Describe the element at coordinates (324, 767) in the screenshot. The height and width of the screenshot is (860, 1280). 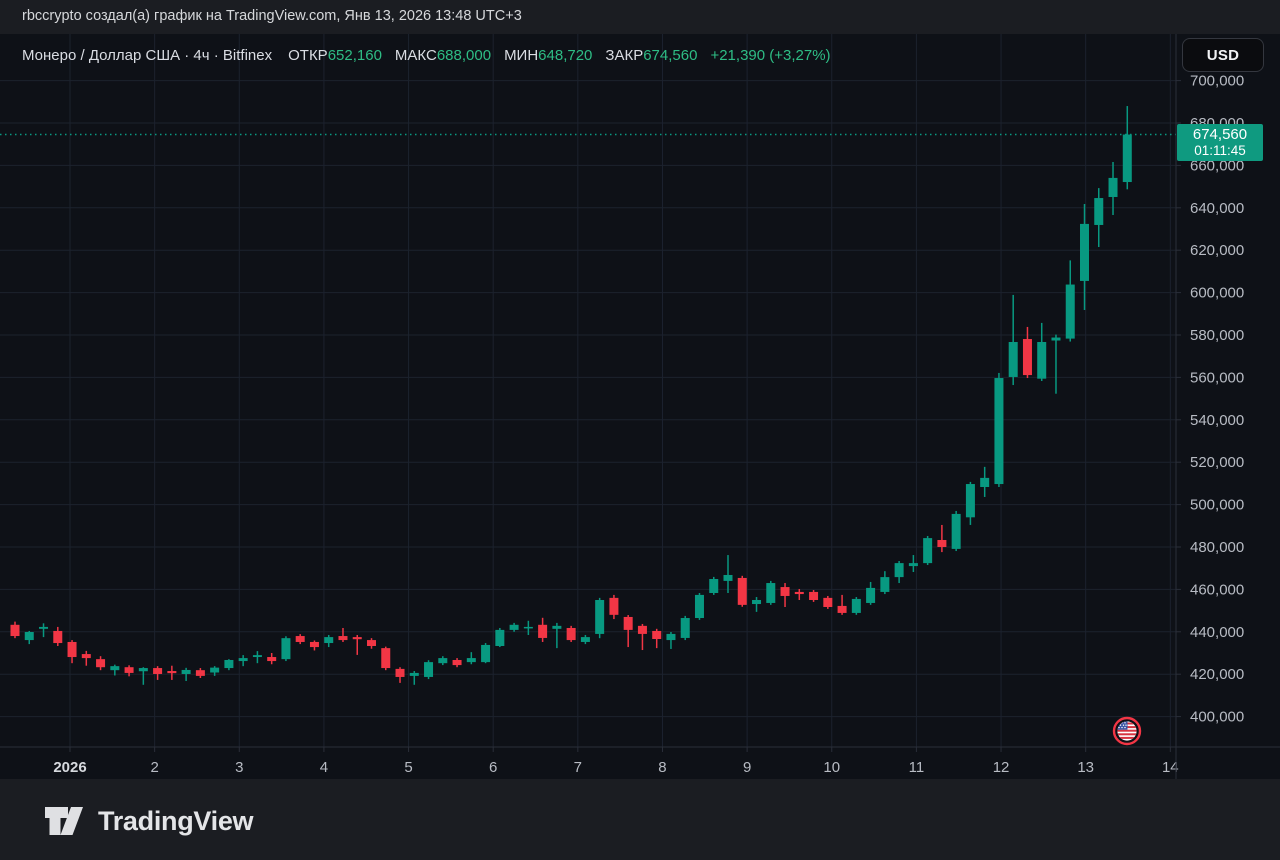
I see `time-axis-label: 4` at that location.